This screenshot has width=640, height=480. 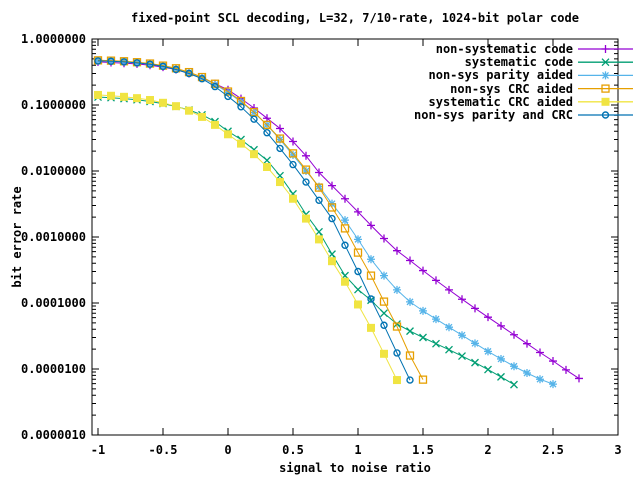 I want to click on y-tick-label: 0.0000010, so click(x=53, y=435).